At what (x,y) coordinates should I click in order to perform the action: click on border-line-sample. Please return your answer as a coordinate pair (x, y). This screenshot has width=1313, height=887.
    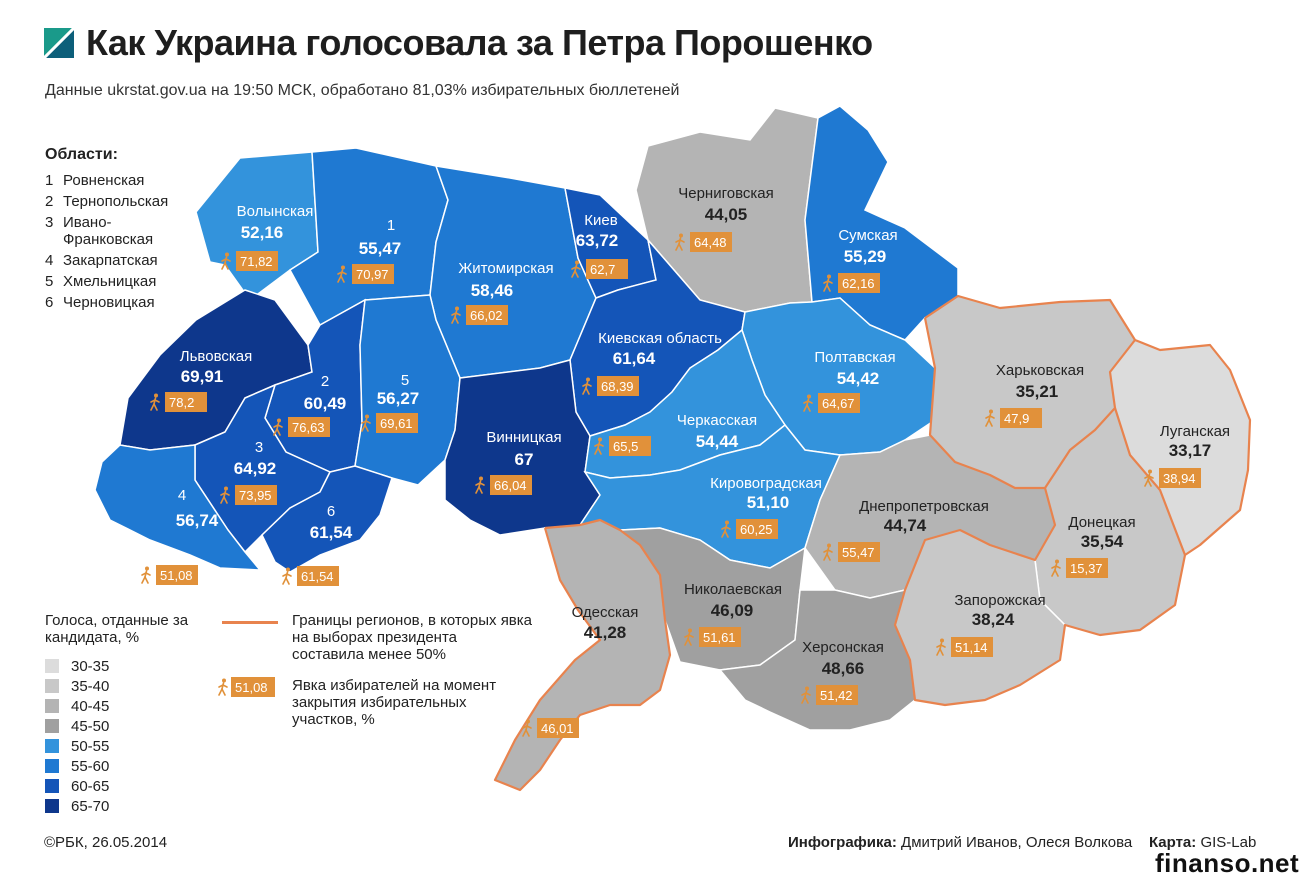
    Looking at the image, I should click on (250, 622).